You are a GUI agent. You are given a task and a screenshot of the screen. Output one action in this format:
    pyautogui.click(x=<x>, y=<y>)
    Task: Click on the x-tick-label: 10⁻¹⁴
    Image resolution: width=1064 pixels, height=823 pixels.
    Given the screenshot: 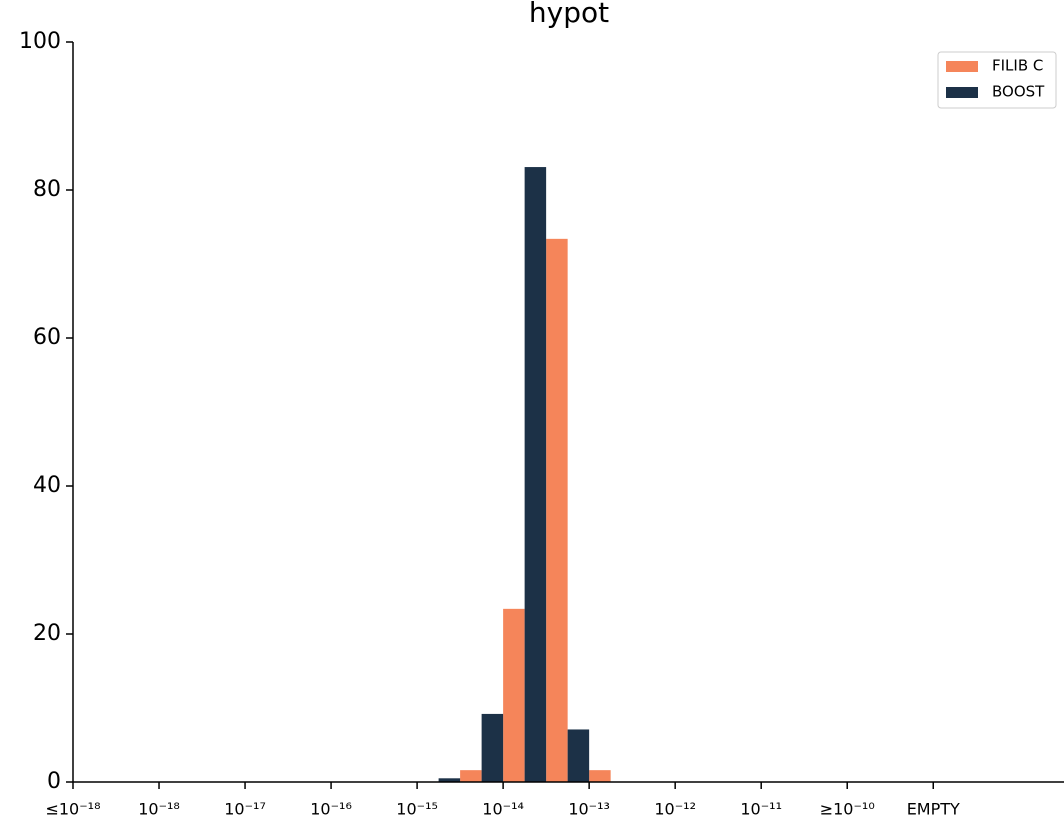 What is the action you would take?
    pyautogui.click(x=503, y=809)
    